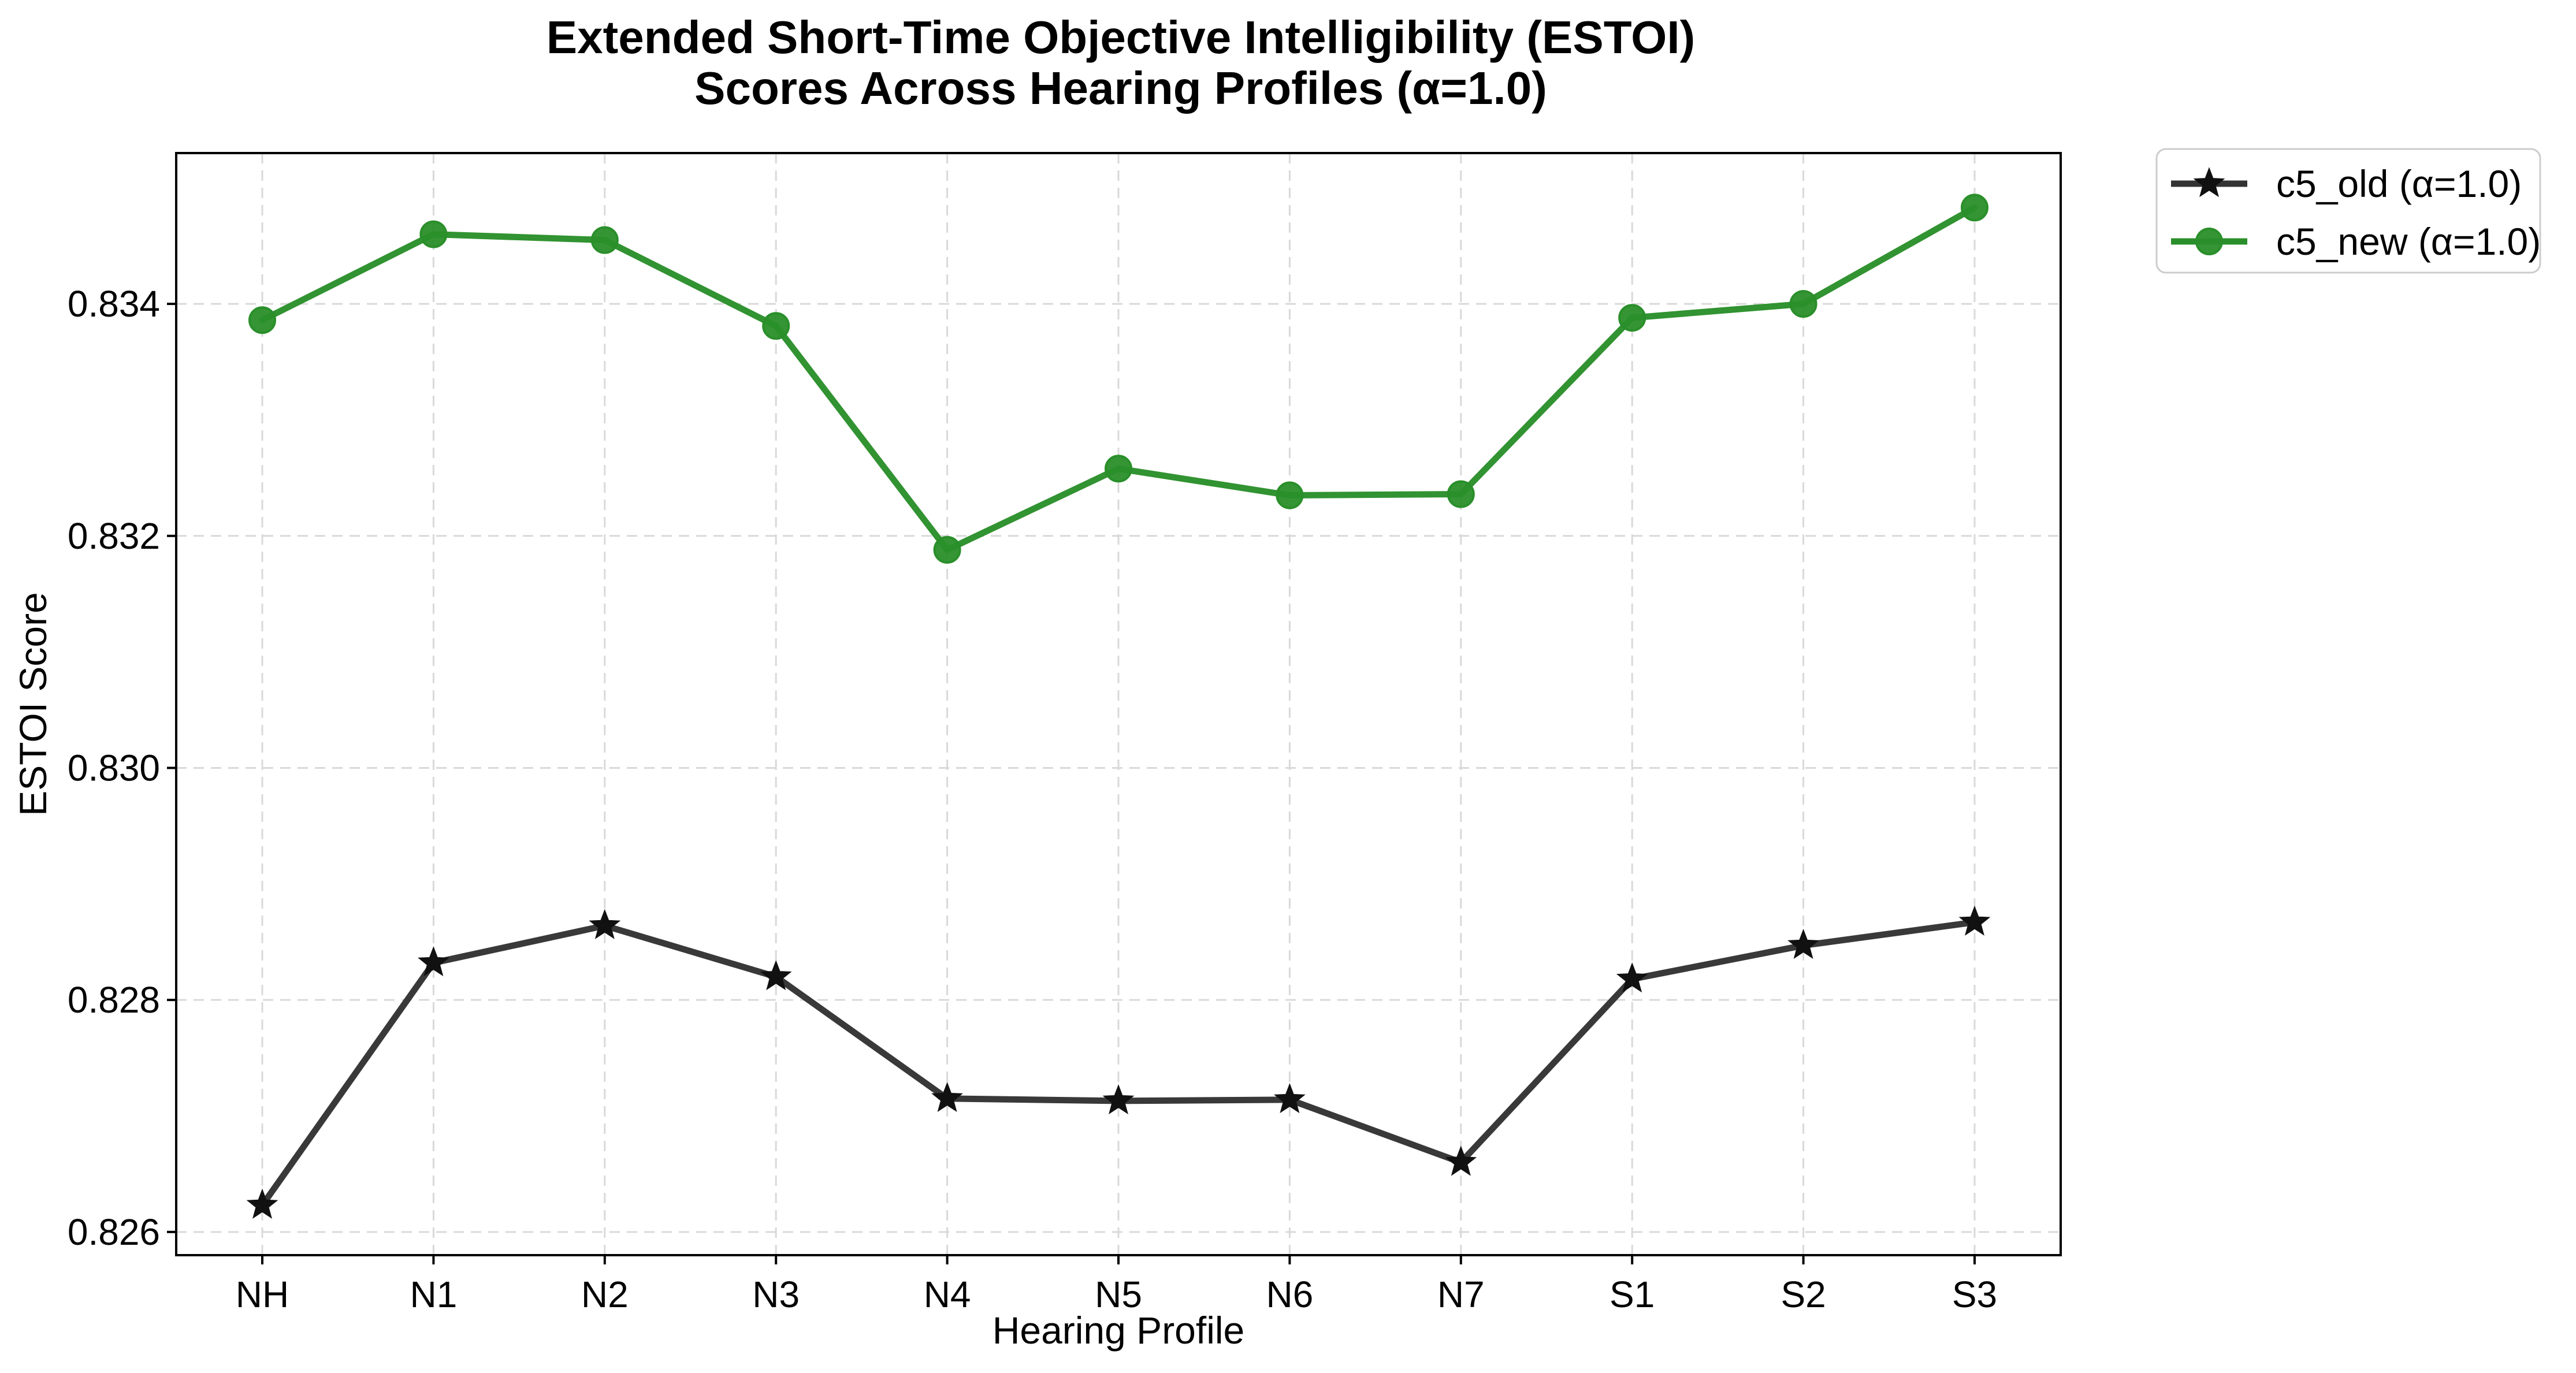  I want to click on x-tick-label: N1, so click(433, 1294).